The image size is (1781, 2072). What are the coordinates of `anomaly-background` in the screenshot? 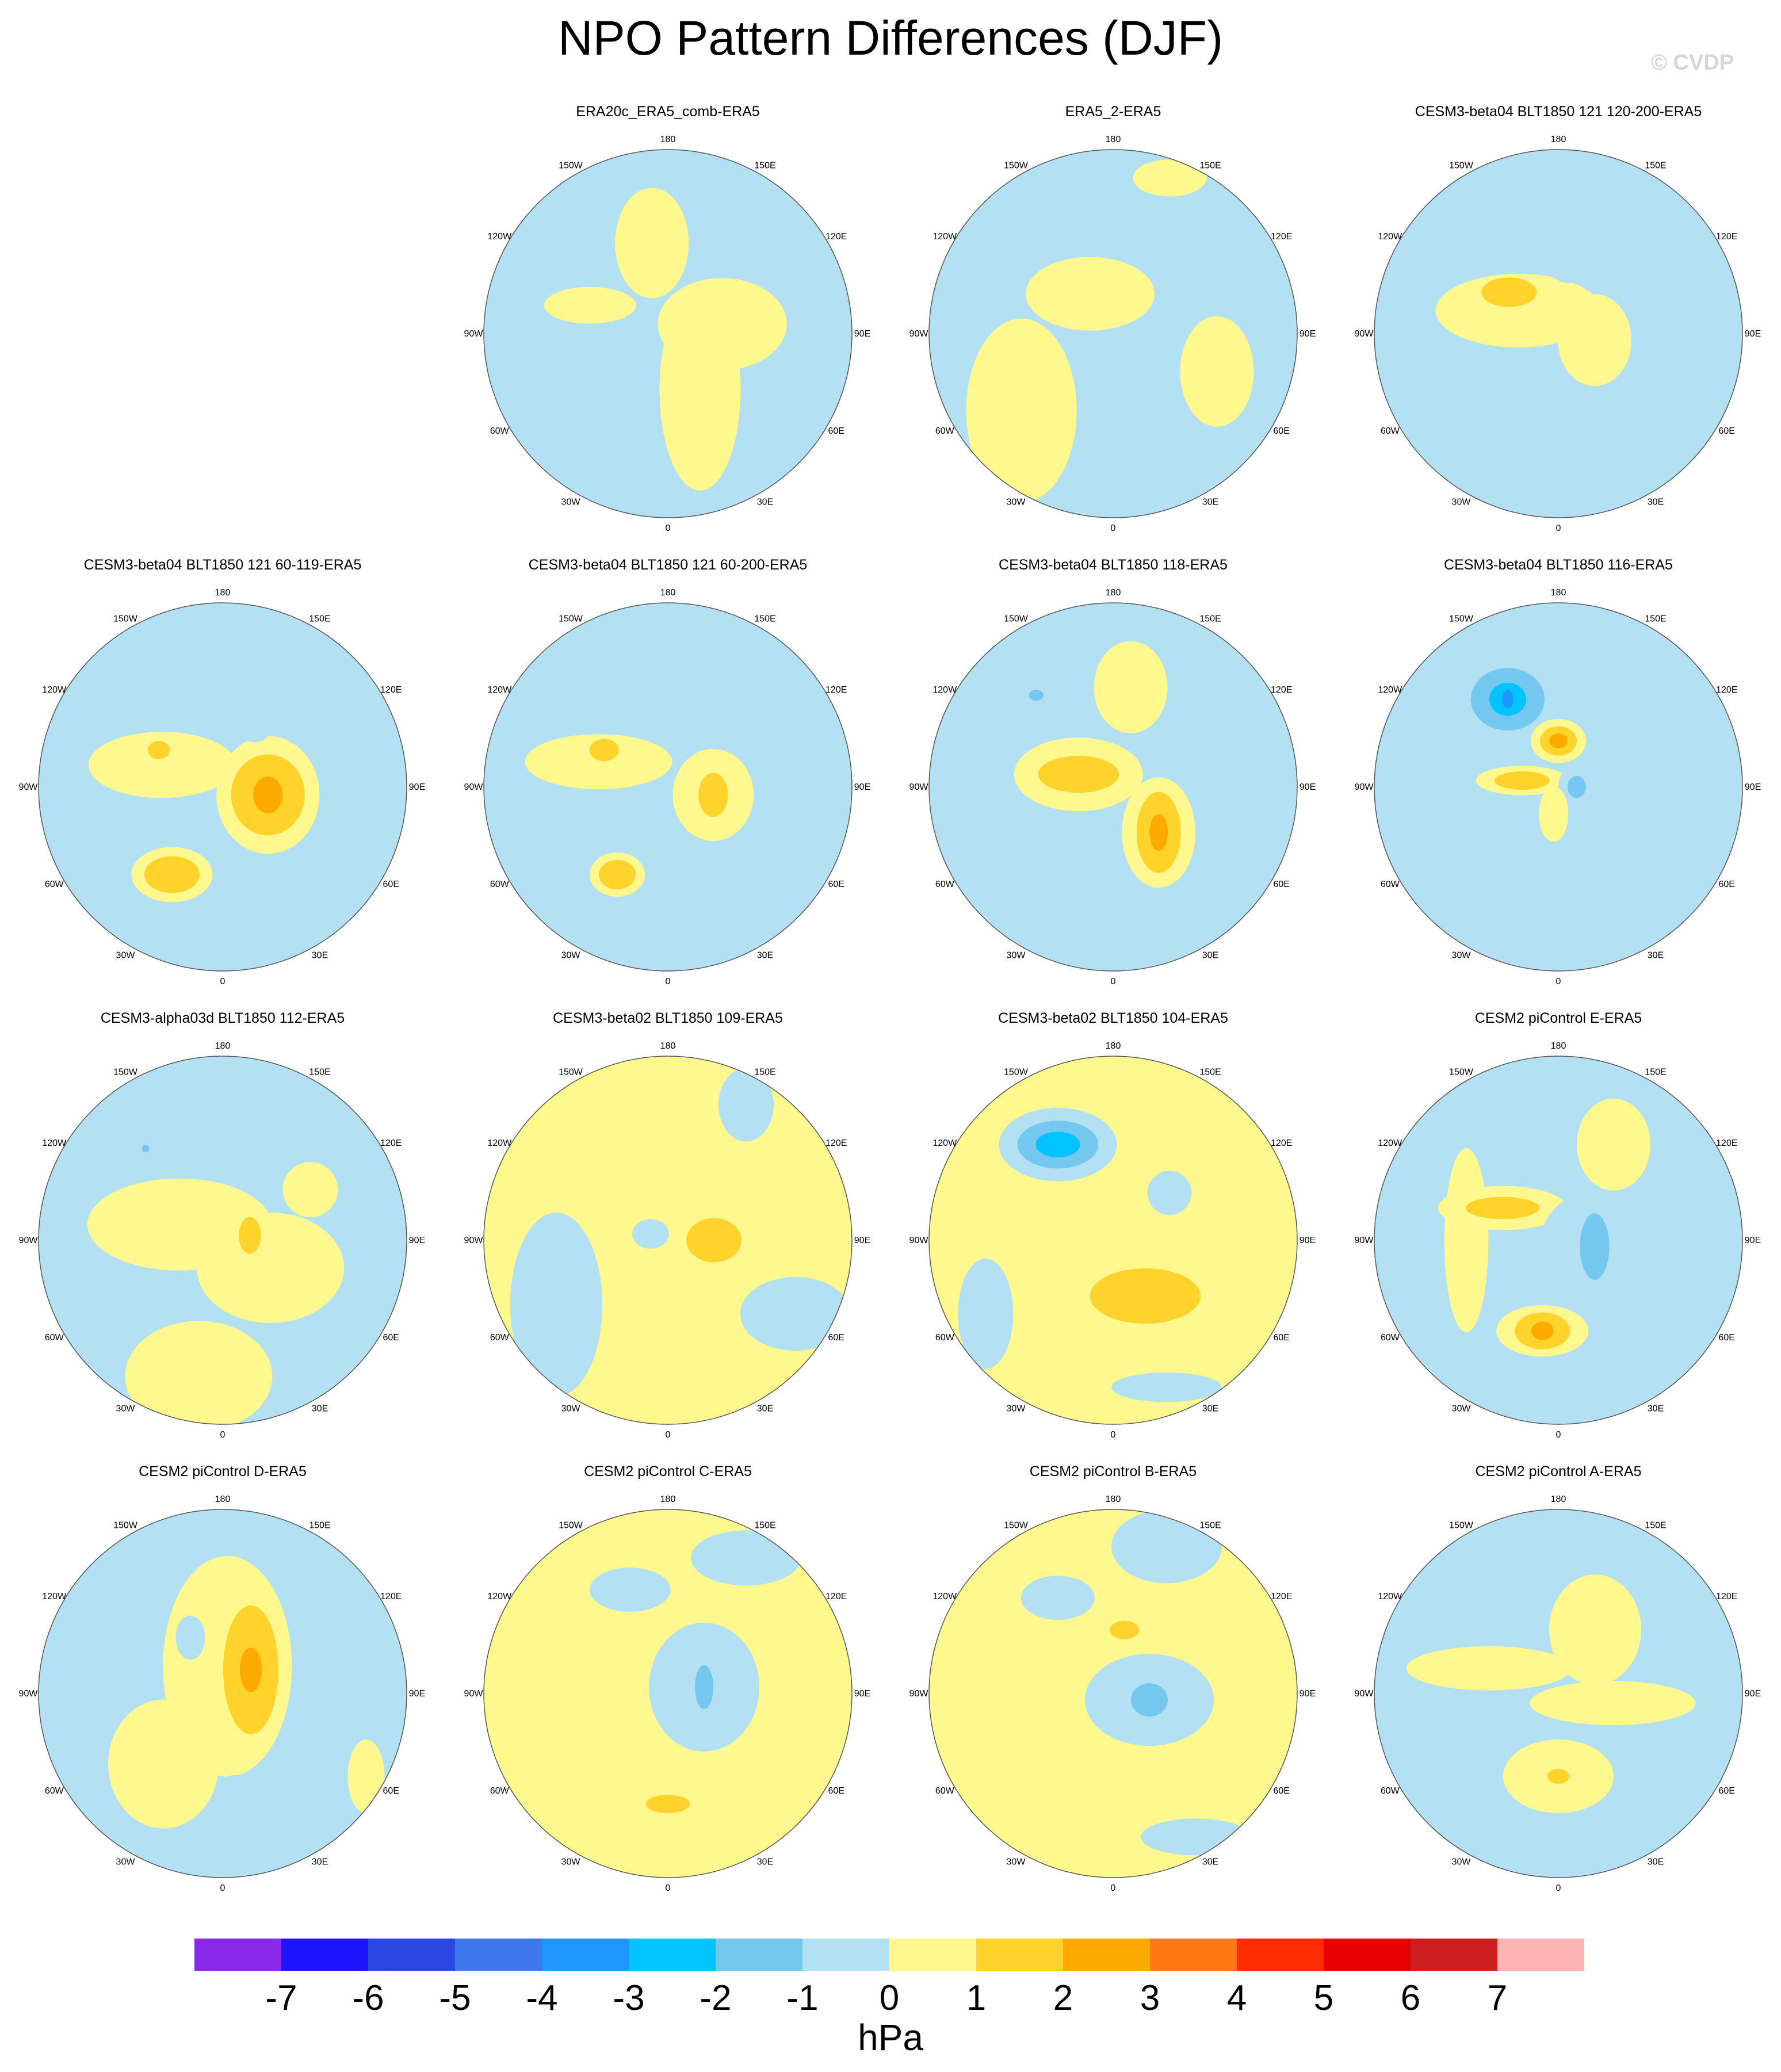 It's located at (668, 787).